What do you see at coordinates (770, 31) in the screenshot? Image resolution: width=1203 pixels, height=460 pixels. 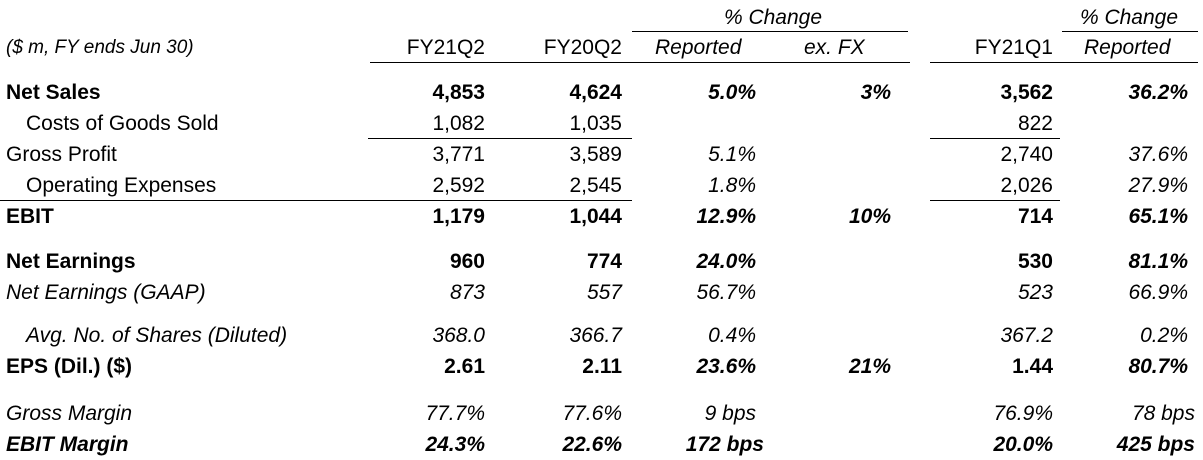 I see `header-group1-underline` at bounding box center [770, 31].